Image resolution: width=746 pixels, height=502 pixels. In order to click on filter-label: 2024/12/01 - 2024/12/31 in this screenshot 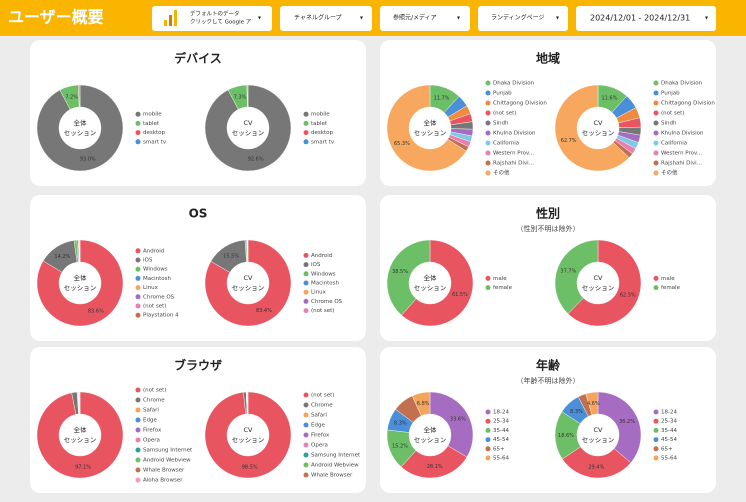, I will do `click(640, 18)`.